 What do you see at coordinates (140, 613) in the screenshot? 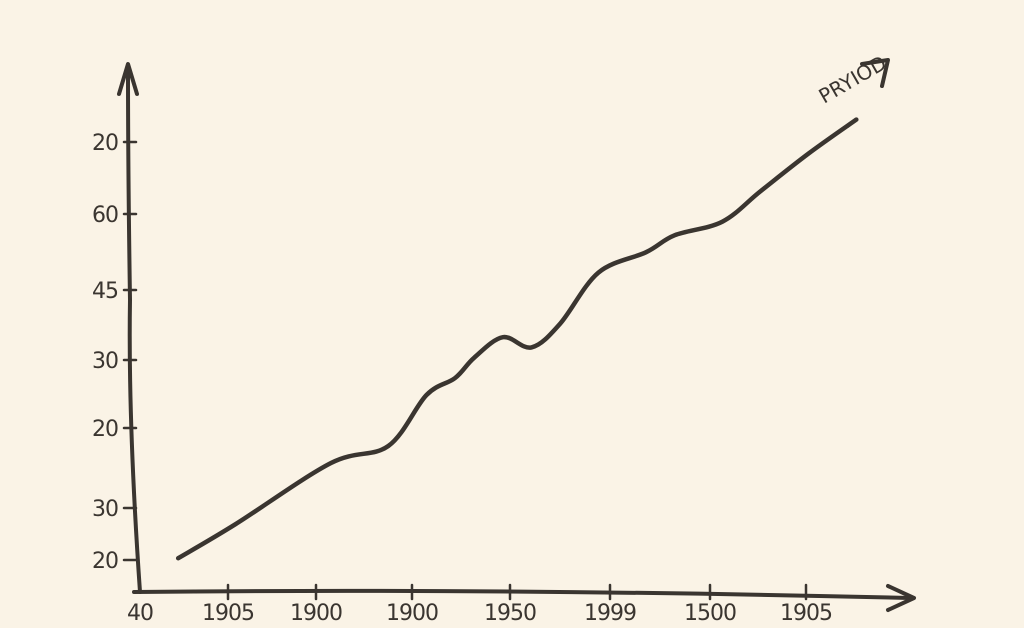
I see `x-tick-label: 40` at bounding box center [140, 613].